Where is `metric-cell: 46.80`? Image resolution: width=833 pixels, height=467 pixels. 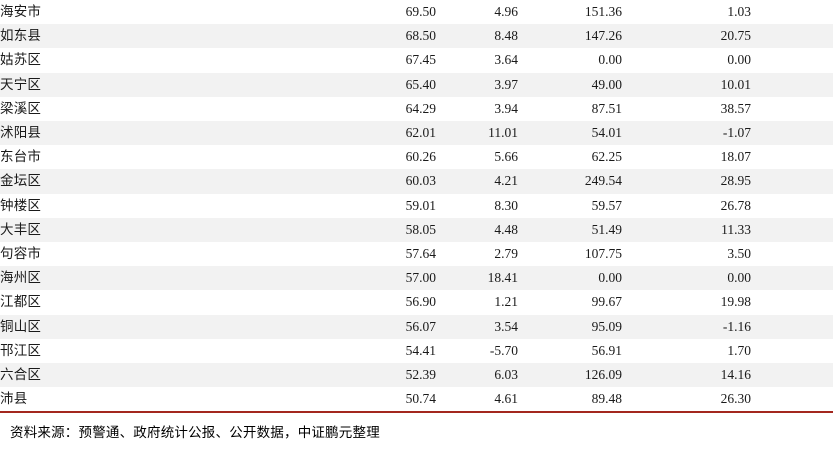 metric-cell: 46.80 is located at coordinates (792, 36).